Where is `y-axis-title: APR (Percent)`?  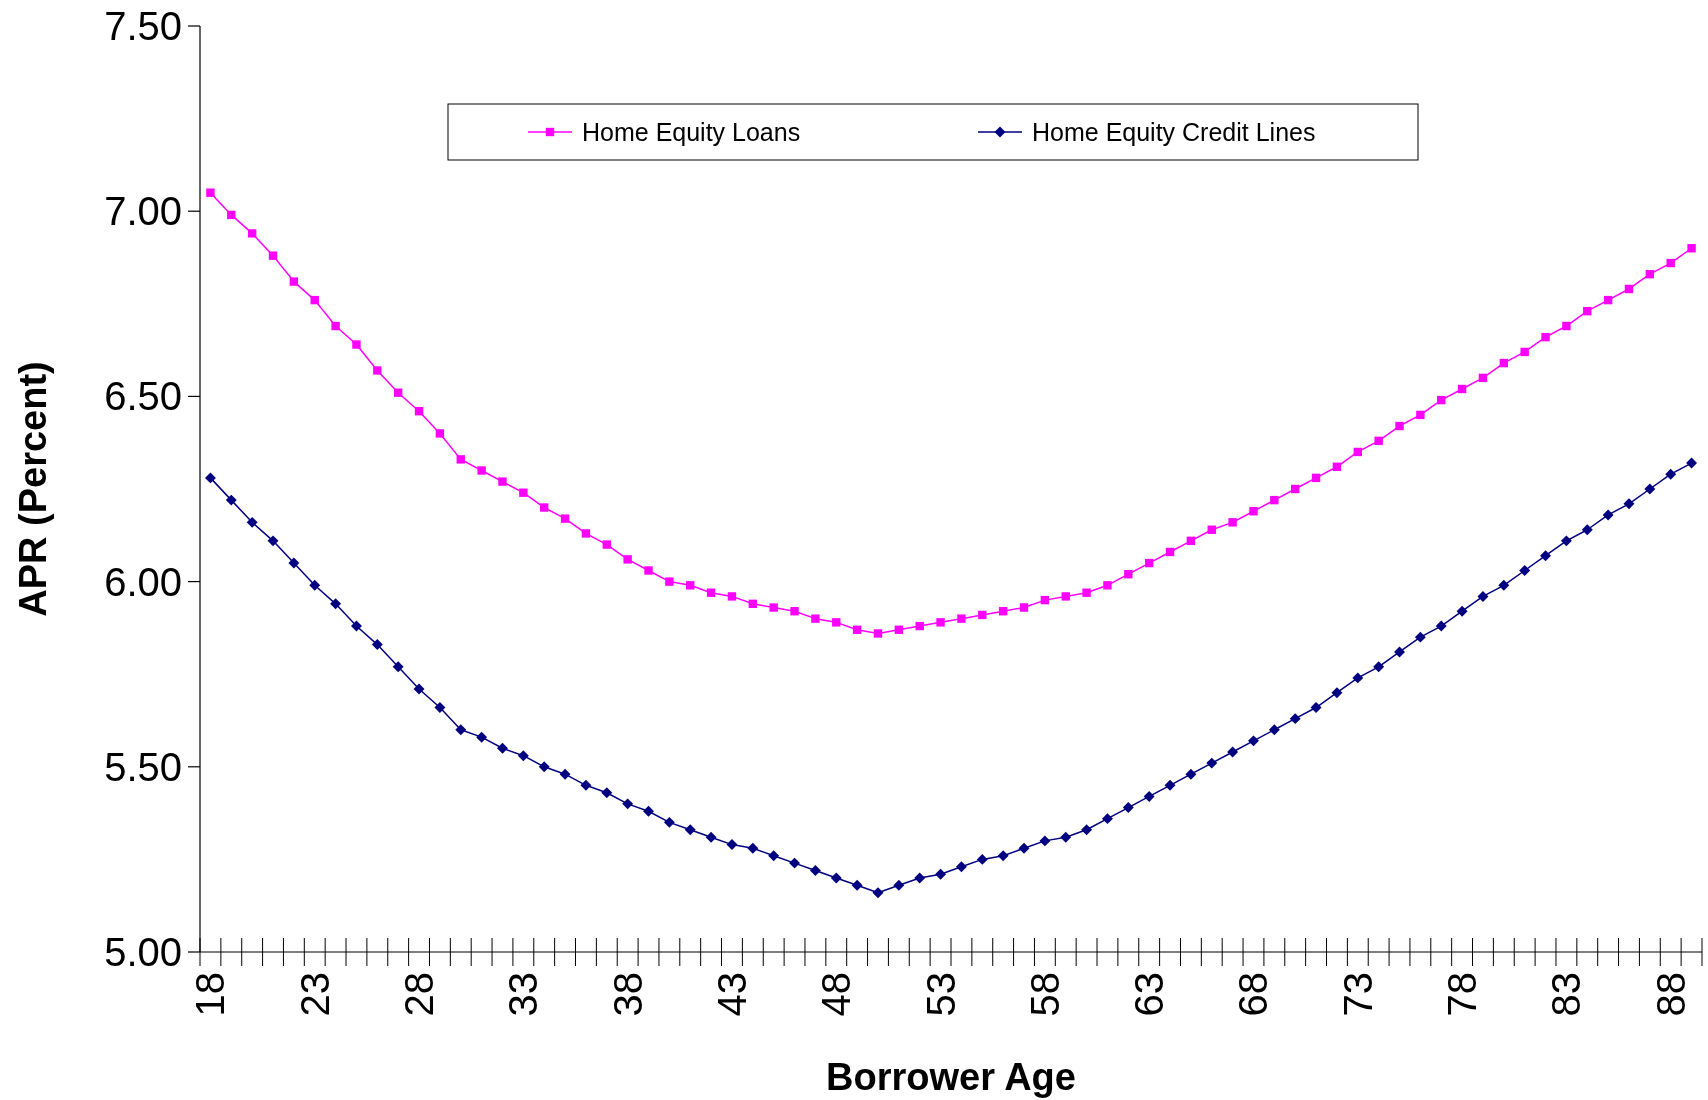
y-axis-title: APR (Percent) is located at coordinates (33, 489).